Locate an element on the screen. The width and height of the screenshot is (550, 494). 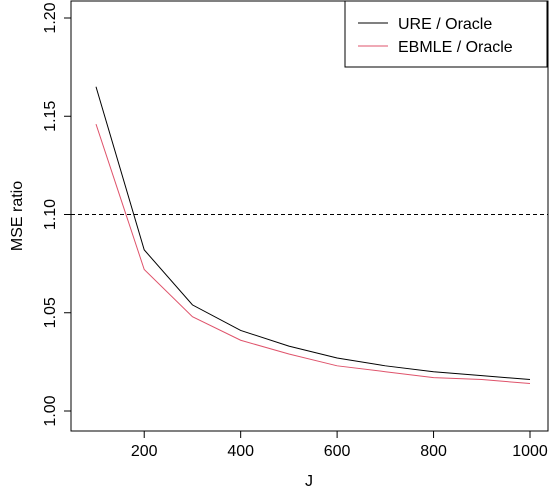
x-tick-label: 800 is located at coordinates (433, 451).